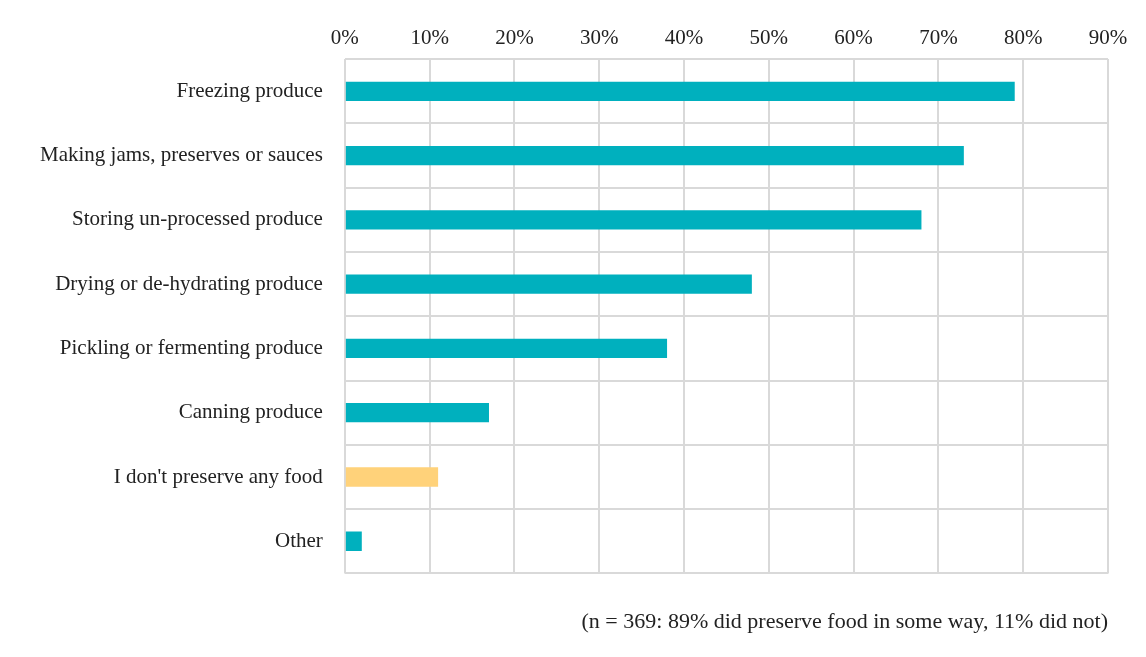 This screenshot has height=657, width=1146. I want to click on y-tick-label: Pickling or fermenting produce, so click(191, 346).